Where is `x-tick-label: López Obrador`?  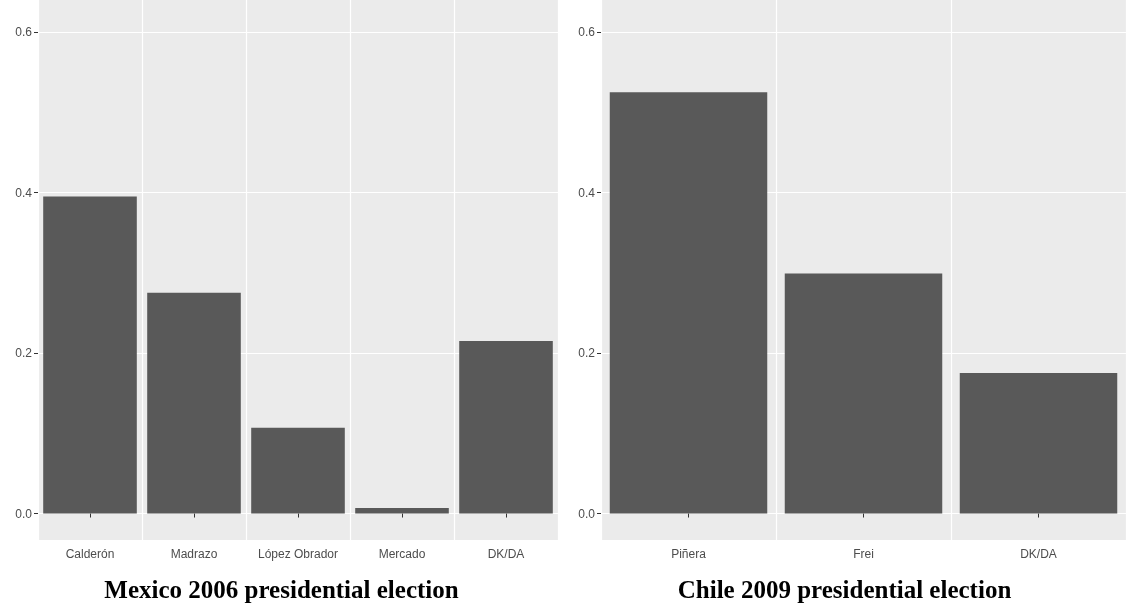
x-tick-label: López Obrador is located at coordinates (298, 554).